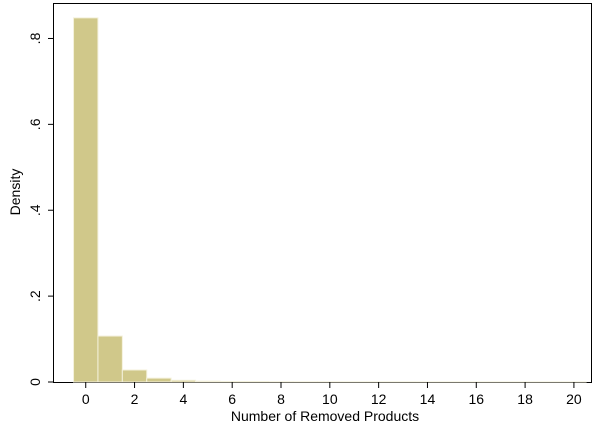 The height and width of the screenshot is (427, 596). I want to click on y-axis: 0 .2 .4 .6 .8, so click(40, 209).